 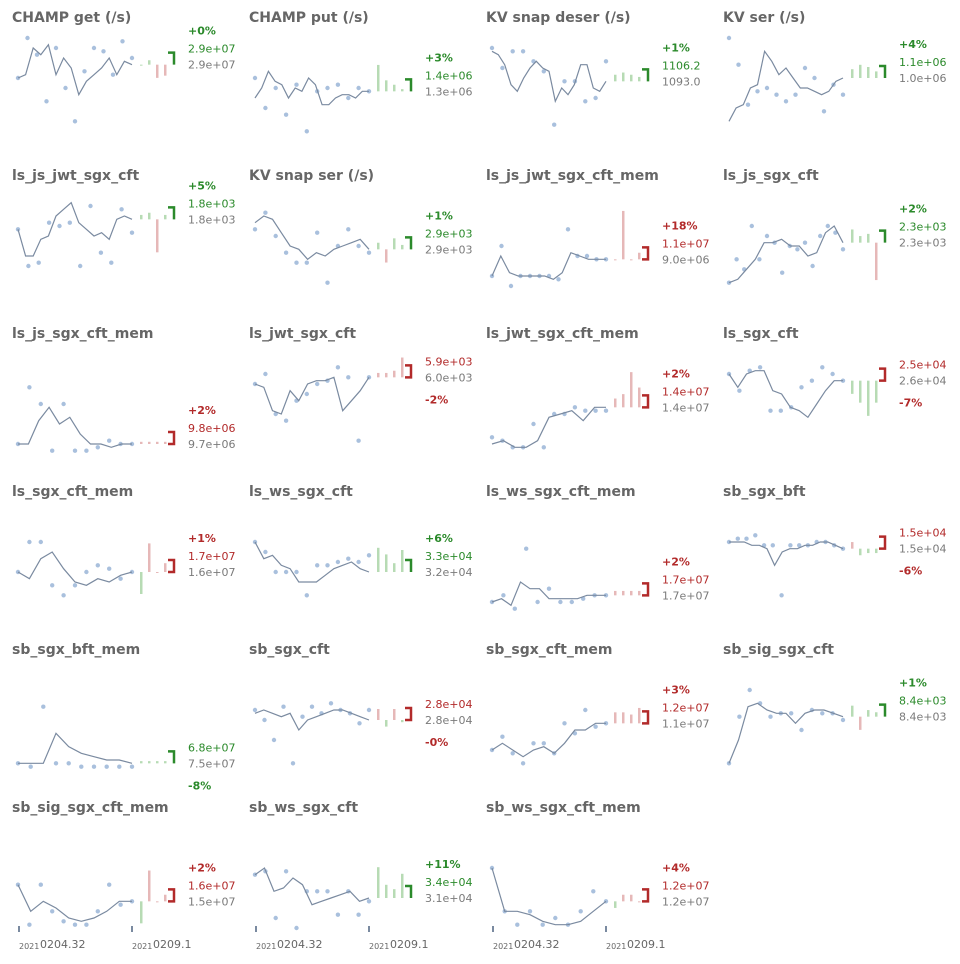 What do you see at coordinates (597, 863) in the screenshot?
I see `chart-panel-22: sb_ws_sgx_cft_mem 1.2e+07 1.2e+07 +4%` at bounding box center [597, 863].